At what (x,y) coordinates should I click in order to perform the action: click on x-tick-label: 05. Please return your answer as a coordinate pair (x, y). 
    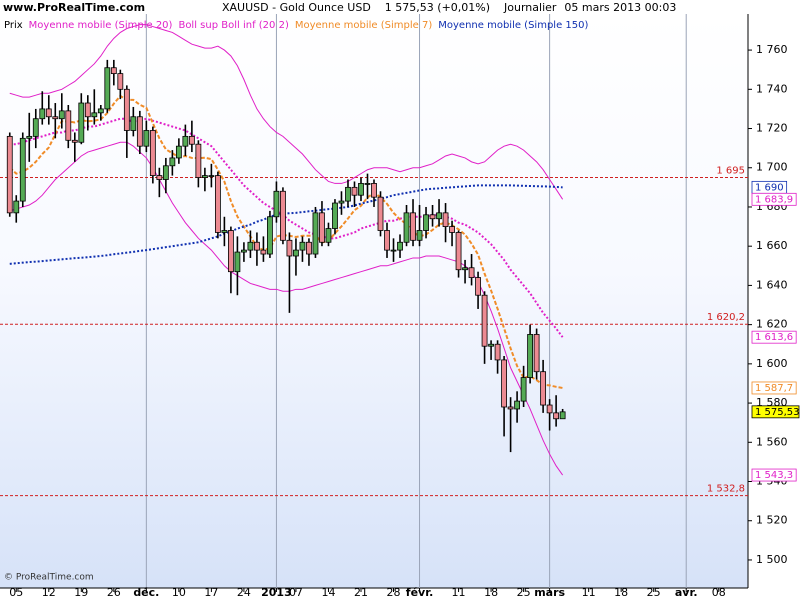
    Looking at the image, I should click on (16, 592).